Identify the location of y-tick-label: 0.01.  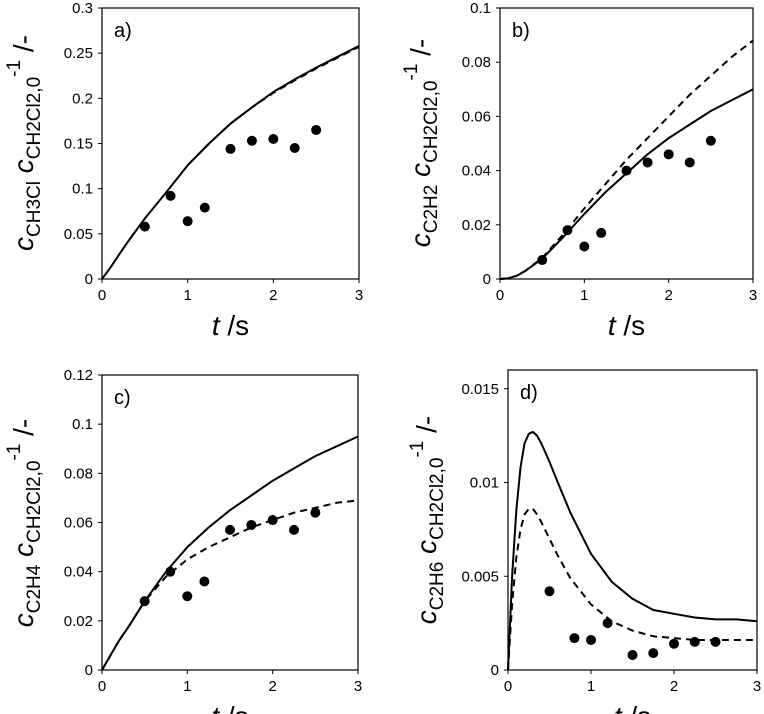
(484, 483).